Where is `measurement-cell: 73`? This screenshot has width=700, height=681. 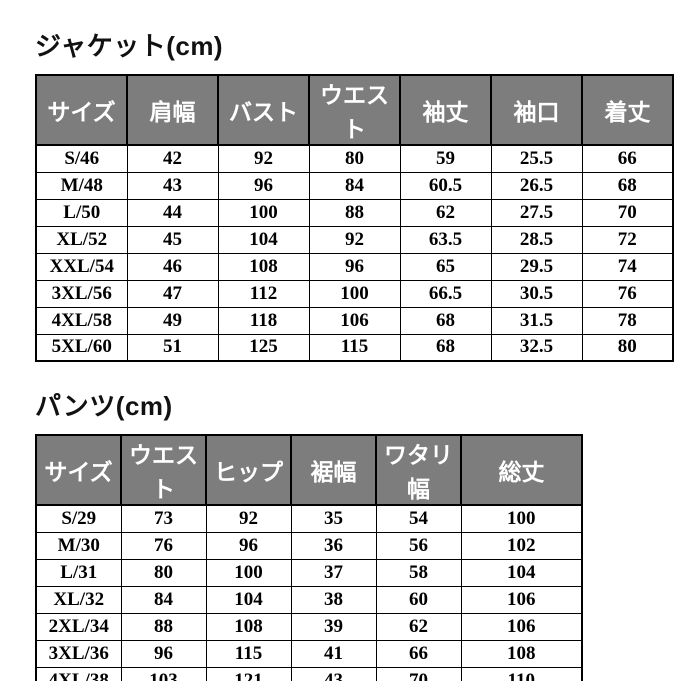
measurement-cell: 73 is located at coordinates (163, 518).